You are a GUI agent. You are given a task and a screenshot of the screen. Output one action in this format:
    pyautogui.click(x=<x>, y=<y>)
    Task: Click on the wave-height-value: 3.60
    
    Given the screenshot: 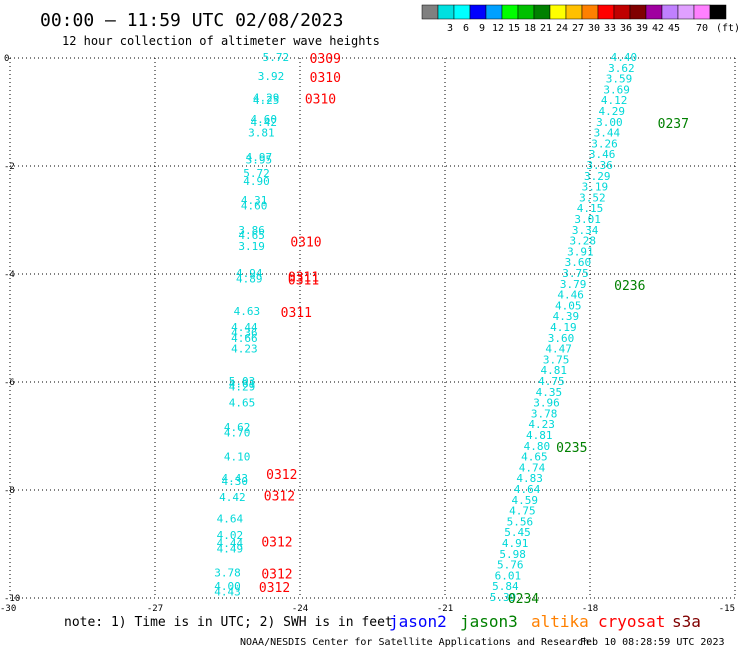 What is the action you would take?
    pyautogui.click(x=561, y=338)
    